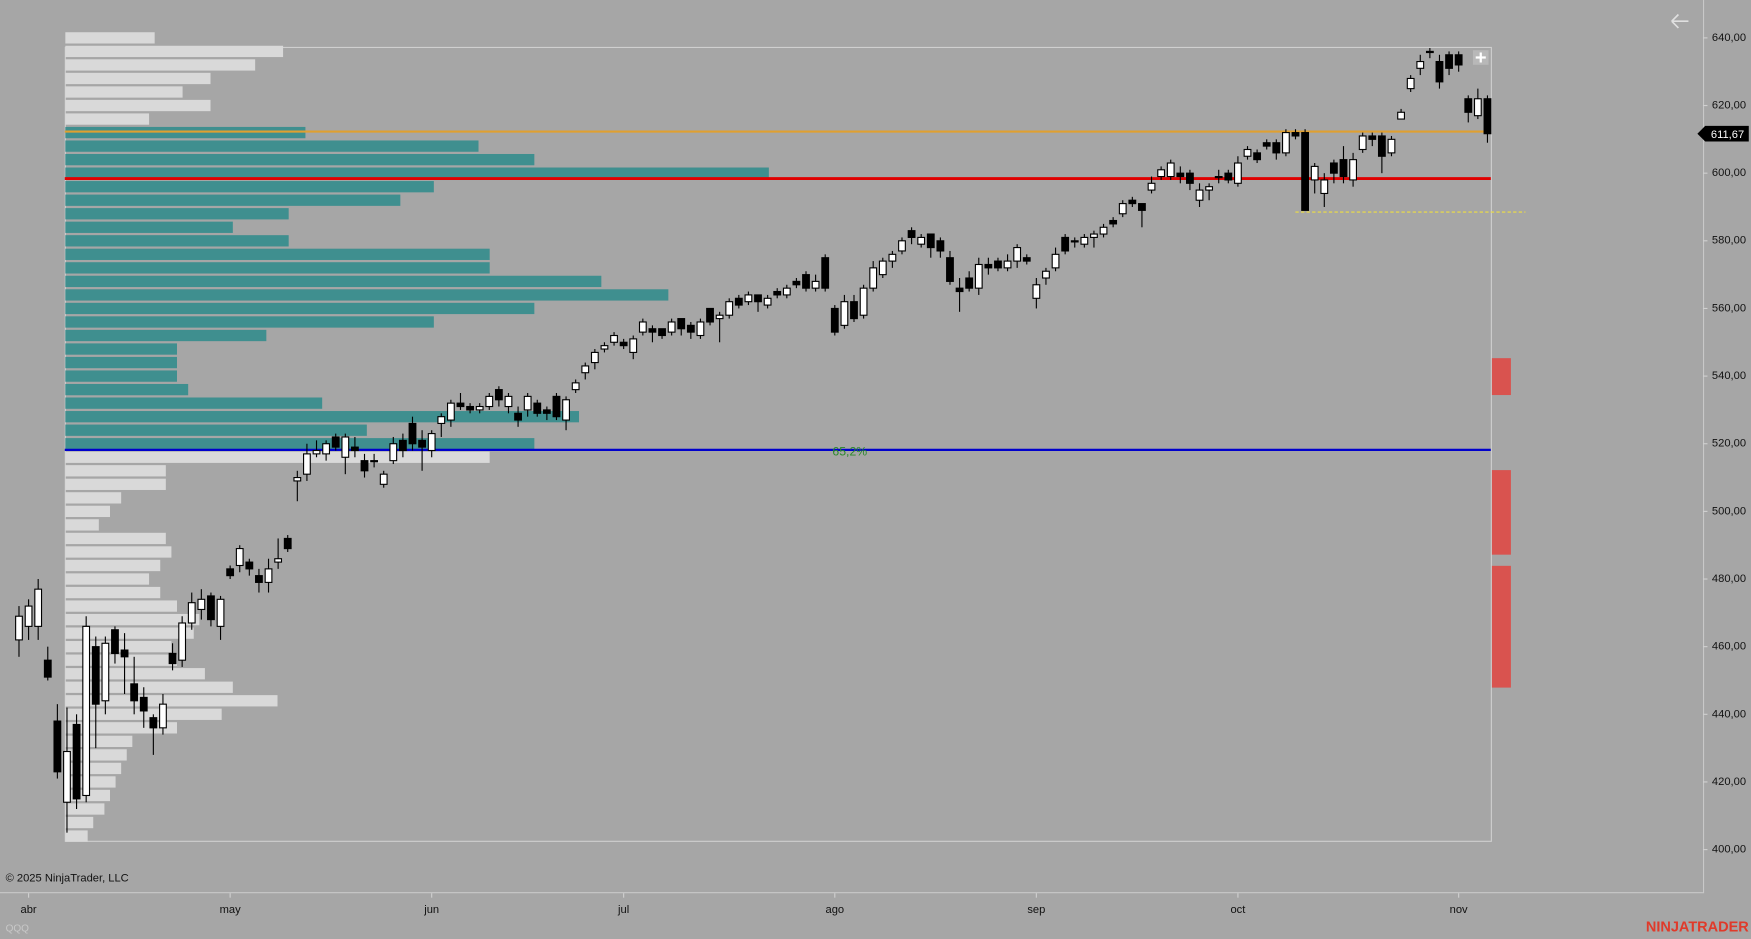 The height and width of the screenshot is (939, 1751). I want to click on x-tick-label: jul, so click(623, 910).